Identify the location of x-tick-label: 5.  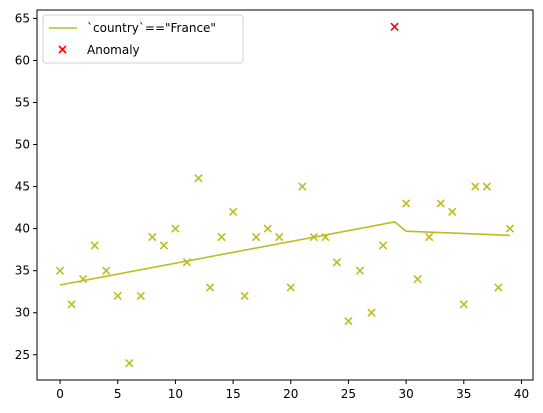
(118, 394).